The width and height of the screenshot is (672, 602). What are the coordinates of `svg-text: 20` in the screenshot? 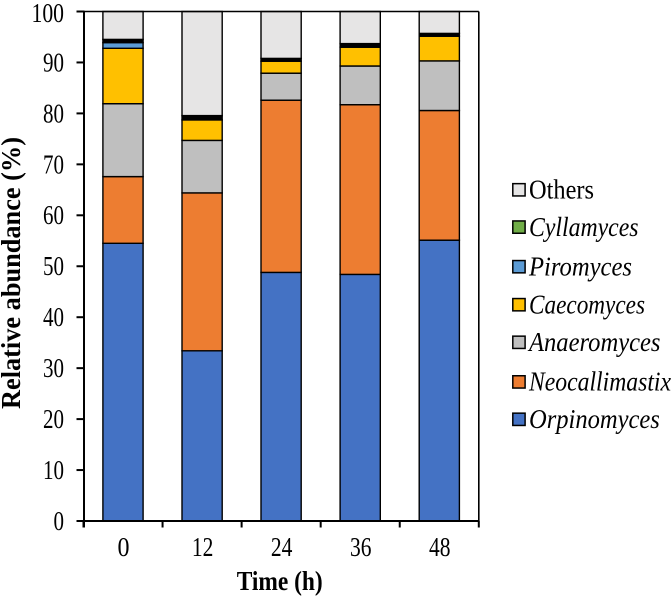 It's located at (53, 419).